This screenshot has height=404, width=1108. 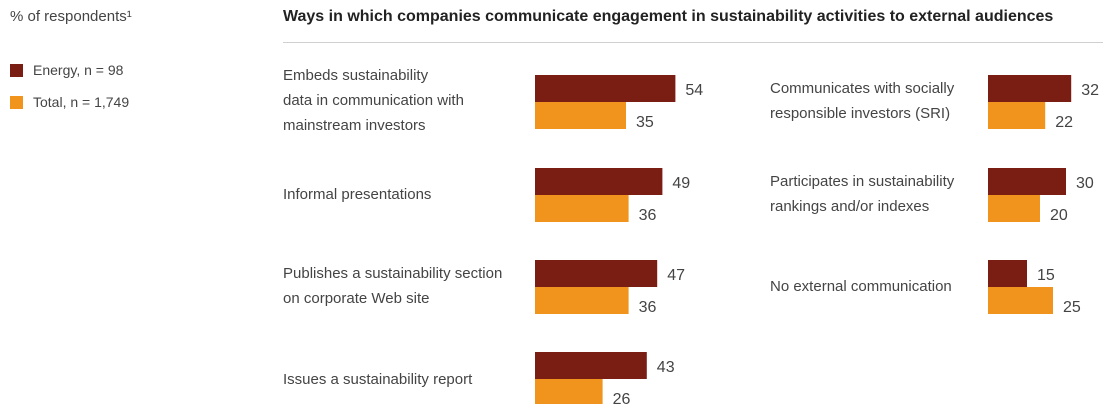 What do you see at coordinates (78, 70) in the screenshot?
I see `legend-label-energy: Energy, n = 98` at bounding box center [78, 70].